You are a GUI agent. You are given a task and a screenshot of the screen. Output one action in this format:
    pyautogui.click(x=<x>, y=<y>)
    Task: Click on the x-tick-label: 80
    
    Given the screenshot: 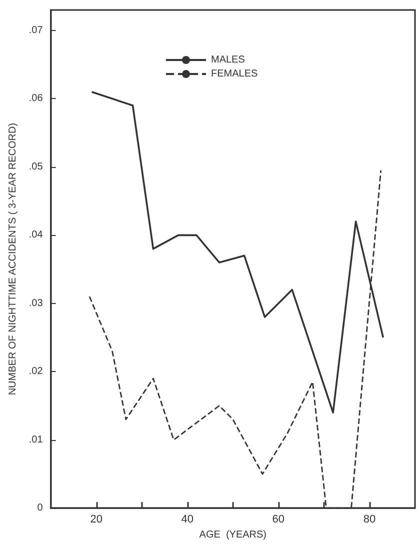 What is the action you would take?
    pyautogui.click(x=369, y=520)
    